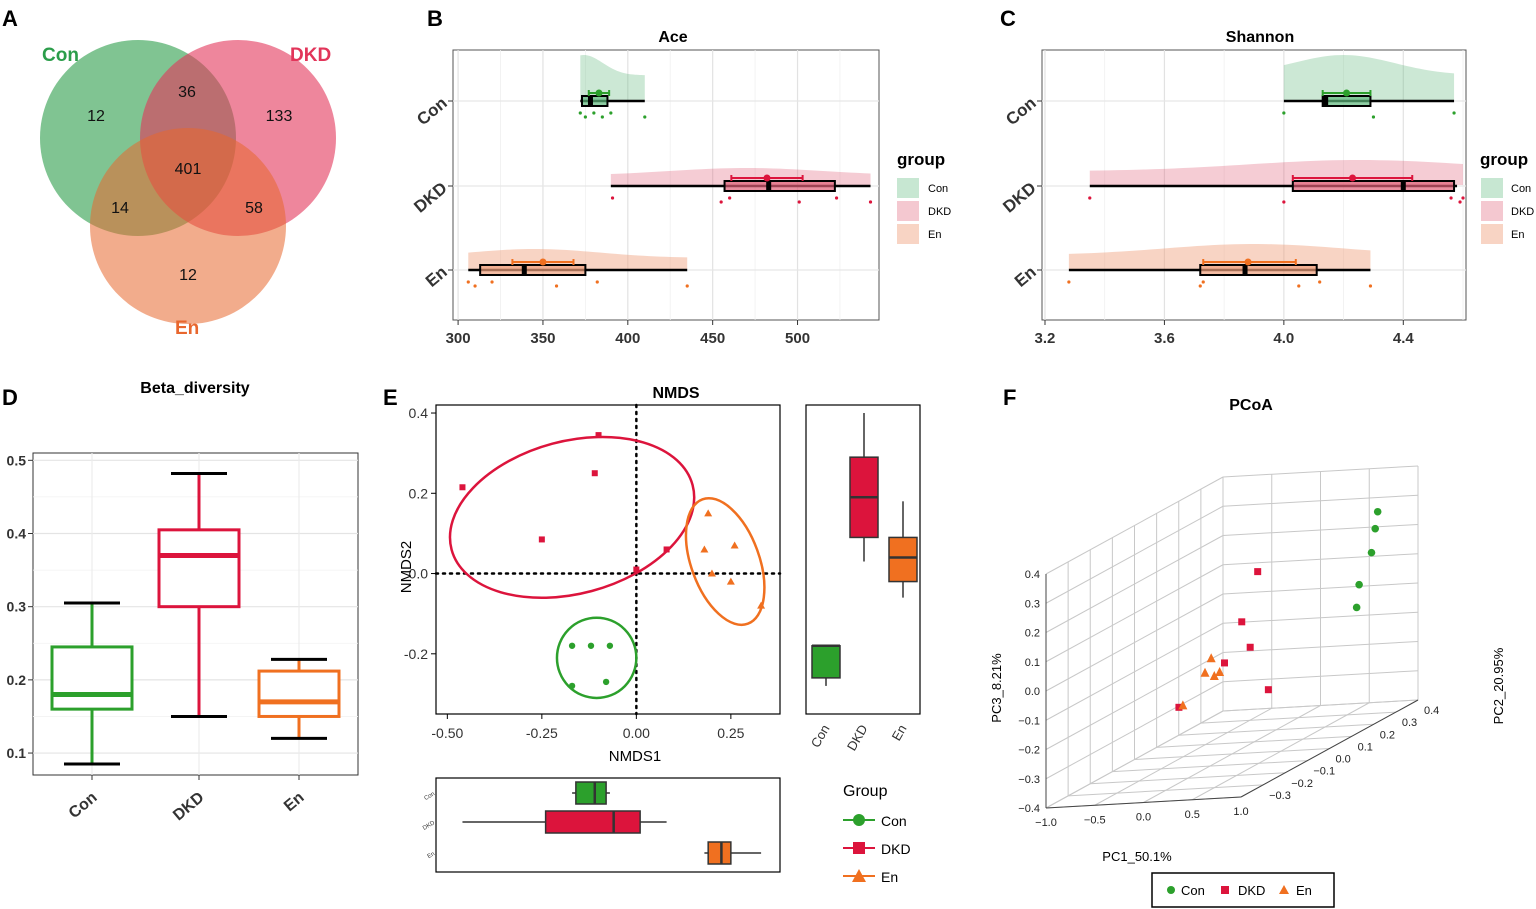  What do you see at coordinates (1032, 604) in the screenshot?
I see `pcoa-z-tick-label: 0.3` at bounding box center [1032, 604].